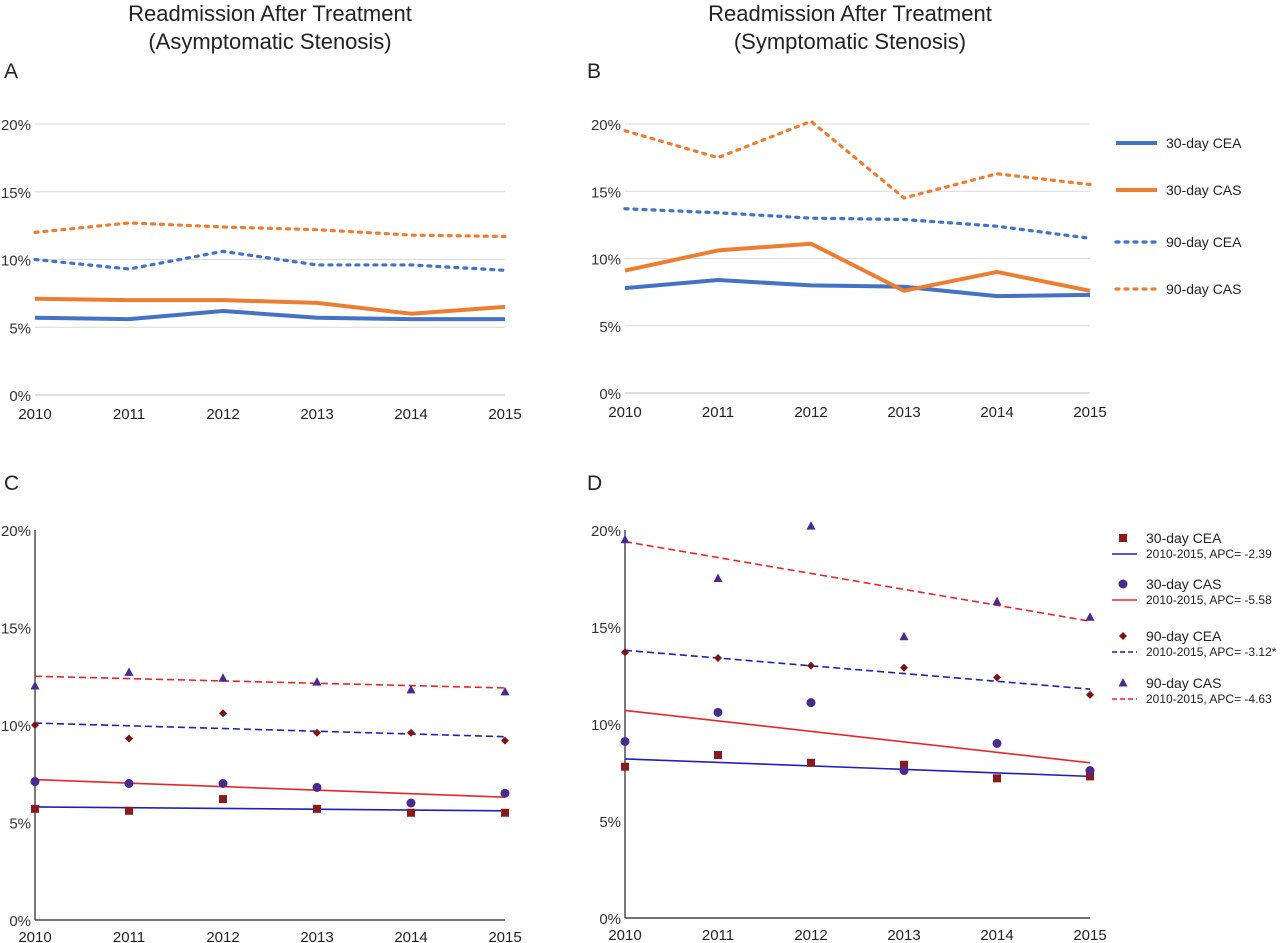 This screenshot has height=943, width=1280. What do you see at coordinates (850, 13) in the screenshot?
I see `title-right-line1: Readmission After Treatment` at bounding box center [850, 13].